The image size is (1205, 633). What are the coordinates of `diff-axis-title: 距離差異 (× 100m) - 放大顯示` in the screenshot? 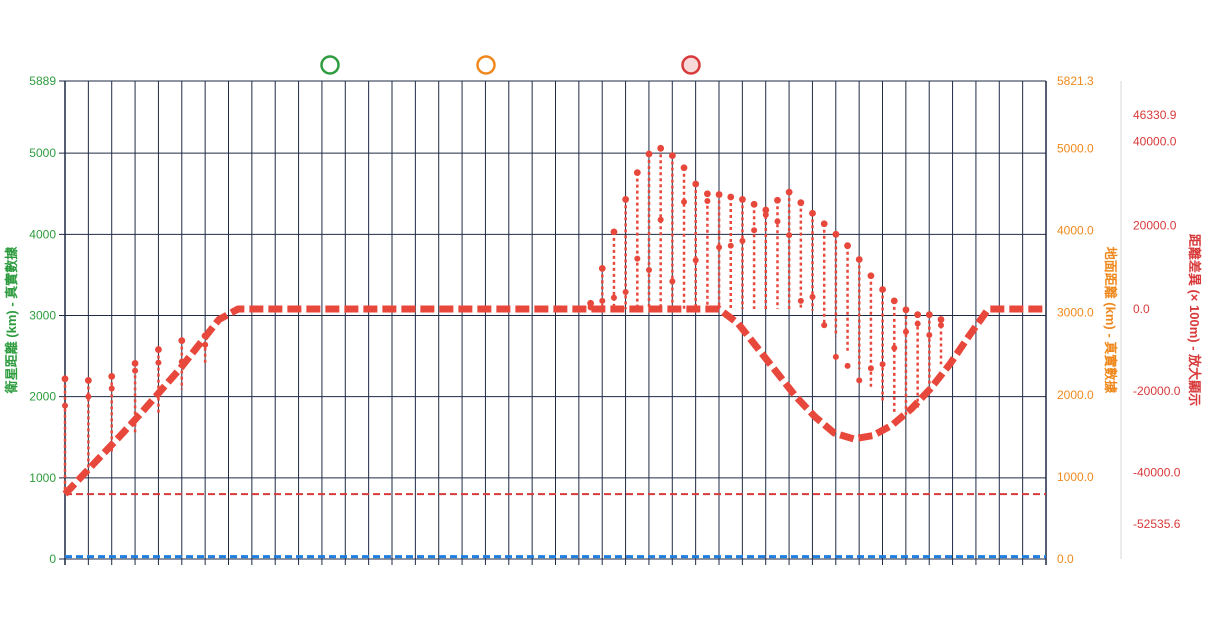 It's located at (1194, 320).